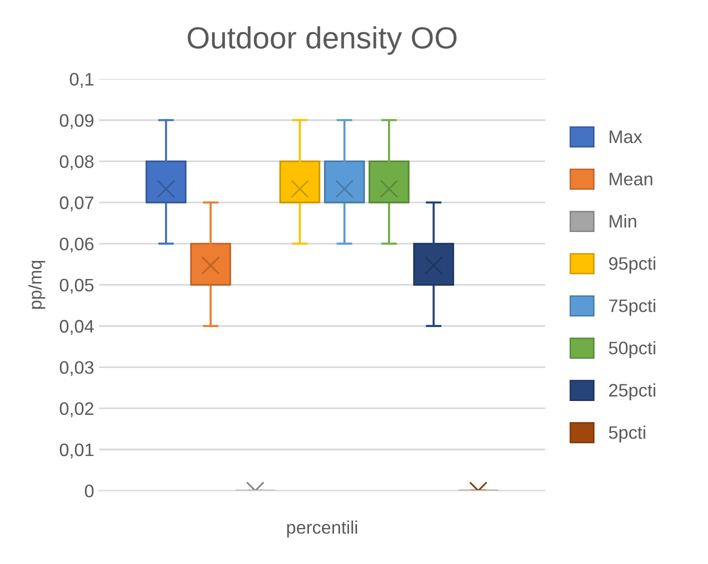  Describe the element at coordinates (77, 286) in the screenshot. I see `y-tick-label: 0,05` at that location.